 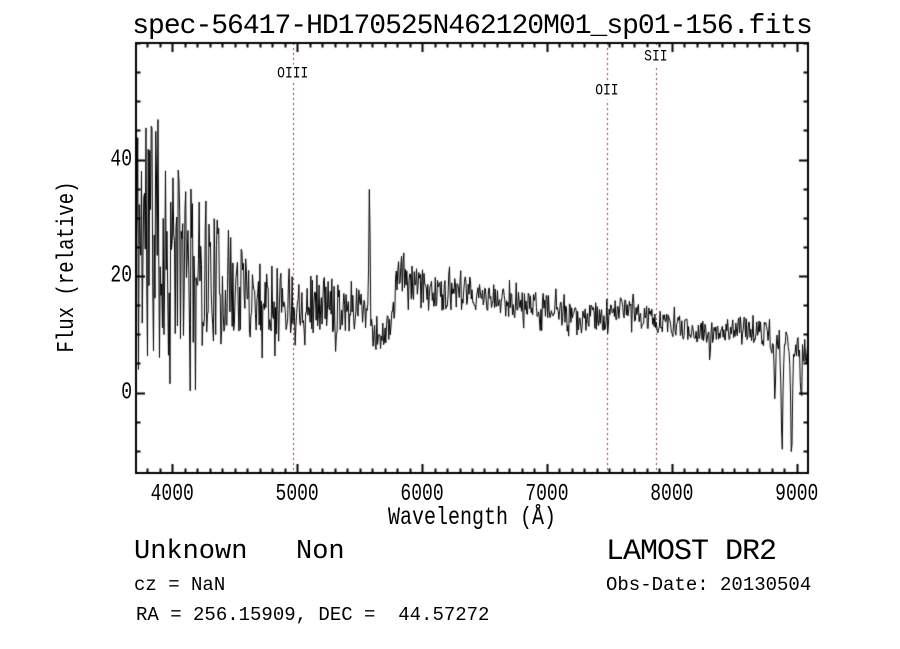 I want to click on spectral-line-label-oiii: OIII, so click(x=293, y=73).